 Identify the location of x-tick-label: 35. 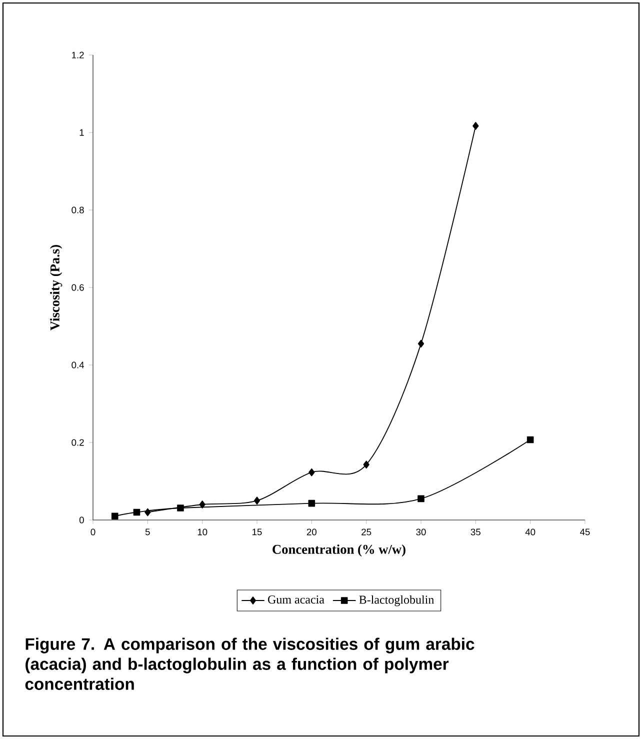
(475, 532).